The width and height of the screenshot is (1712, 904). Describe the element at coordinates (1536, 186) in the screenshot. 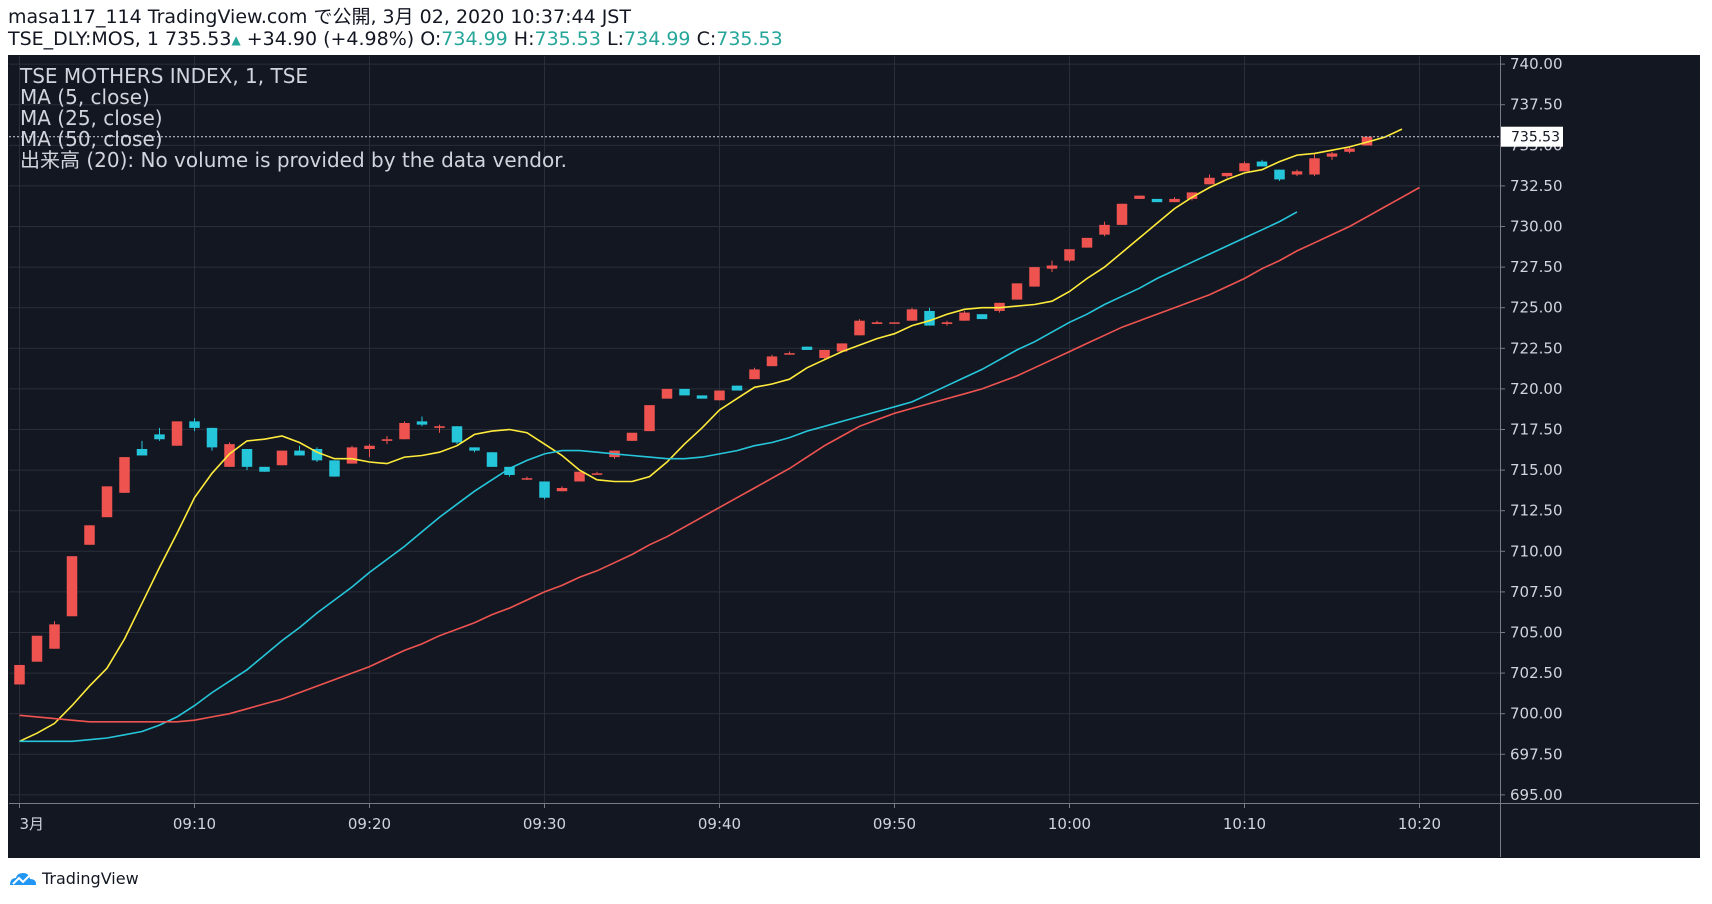

I see `y-tick-label: 732.50` at that location.